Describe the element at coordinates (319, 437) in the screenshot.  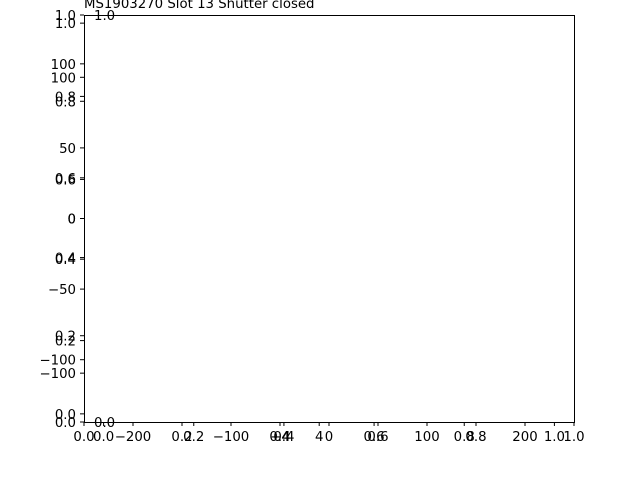
I see `inset-c-x-tick-label: 4` at that location.